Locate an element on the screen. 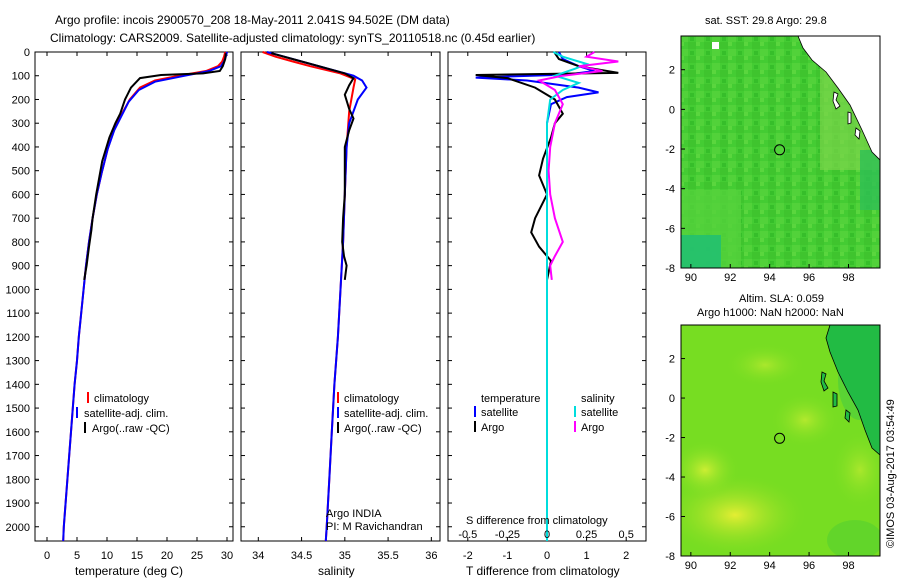  sla-field is located at coordinates (780, 440).